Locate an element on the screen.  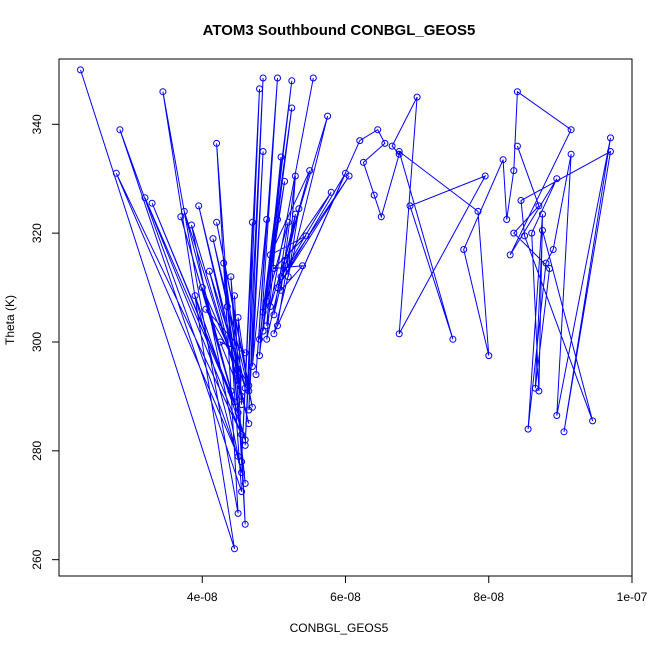
chart-title: ATOM3 Southbound CONBGL_GEOS5 is located at coordinates (339, 30).